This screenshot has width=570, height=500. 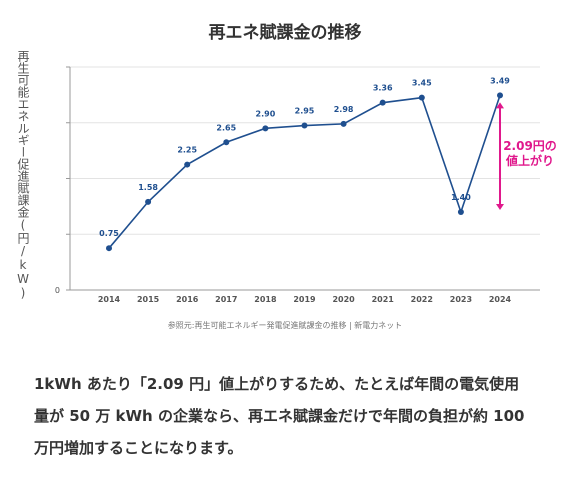 I want to click on annotation-arrowhead-up, so click(x=500, y=105).